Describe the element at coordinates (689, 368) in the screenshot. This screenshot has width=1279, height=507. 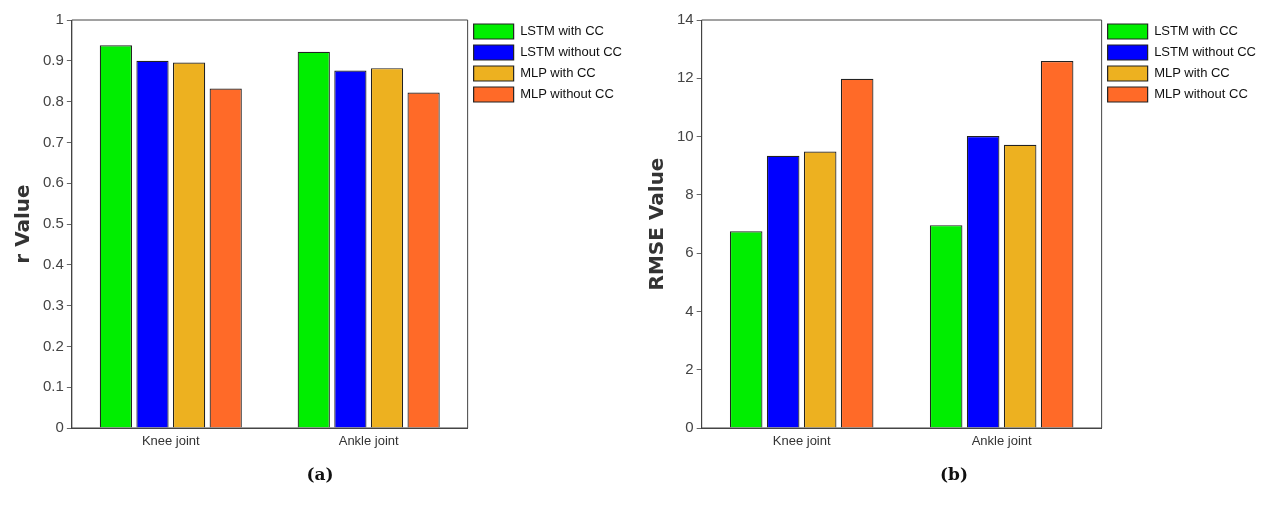
I see `y-tick-label: 2` at that location.